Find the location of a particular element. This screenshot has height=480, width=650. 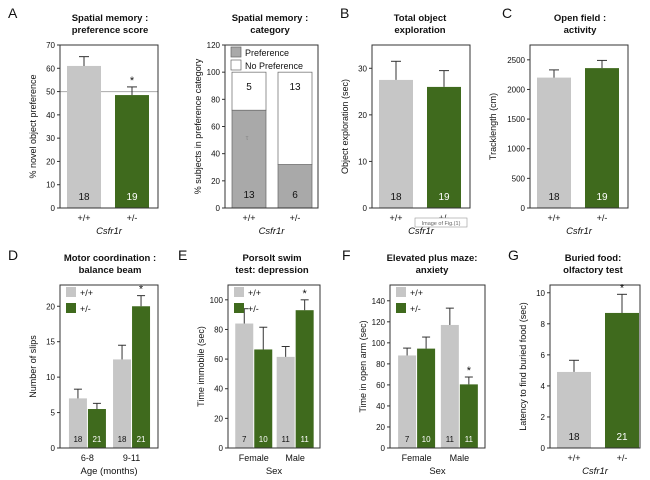

legend-label: +/+ is located at coordinates (416, 293).